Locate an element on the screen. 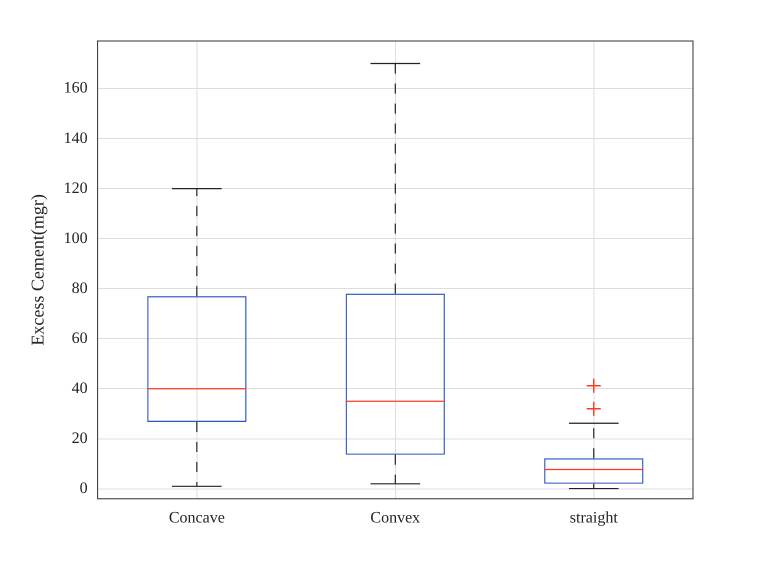  y-tick-label: 20 is located at coordinates (80, 438).